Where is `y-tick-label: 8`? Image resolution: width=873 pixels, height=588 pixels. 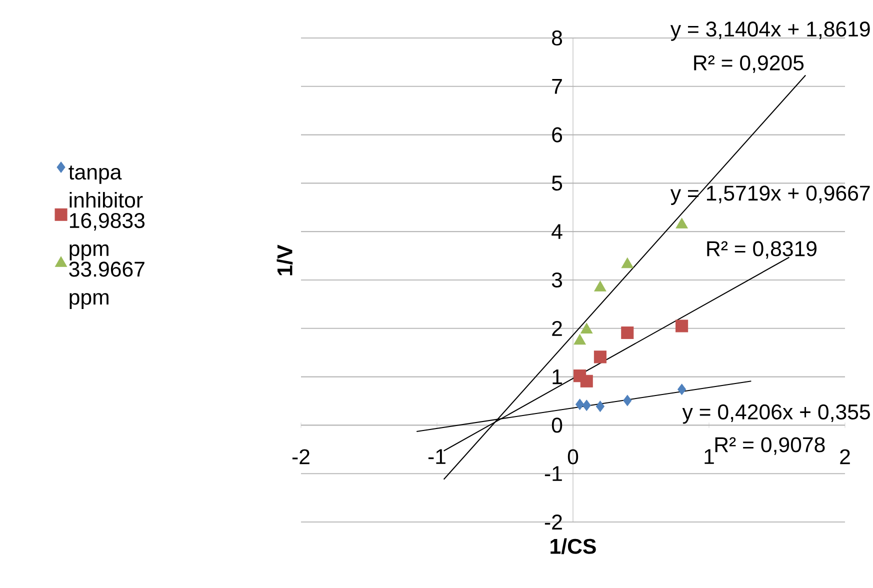
y-tick-label: 8 is located at coordinates (557, 38).